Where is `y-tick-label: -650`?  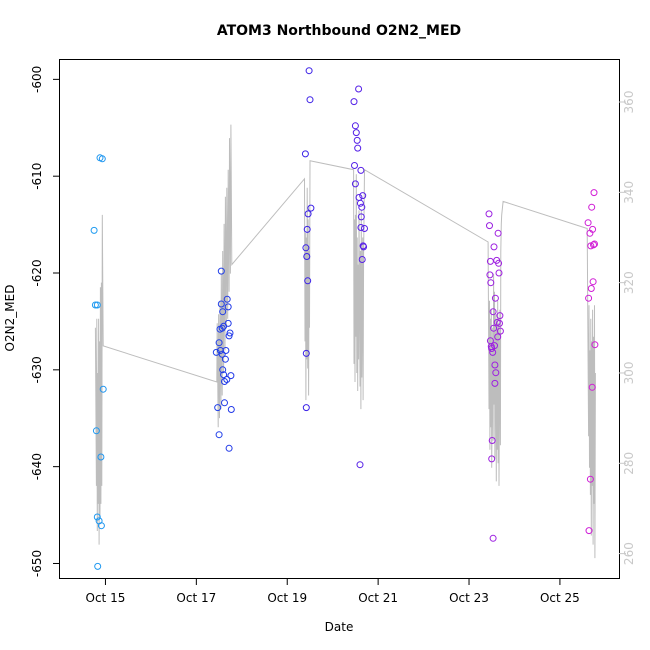 y-tick-label: -650 is located at coordinates (37, 563).